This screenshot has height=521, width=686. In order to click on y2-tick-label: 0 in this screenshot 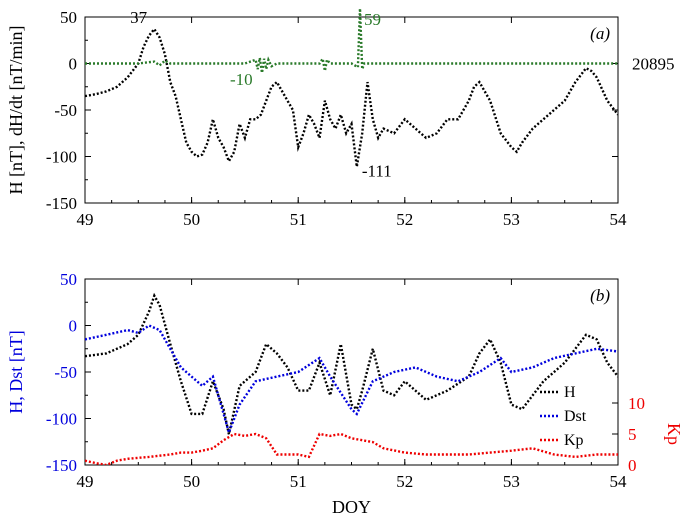, I will do `click(632, 465)`.